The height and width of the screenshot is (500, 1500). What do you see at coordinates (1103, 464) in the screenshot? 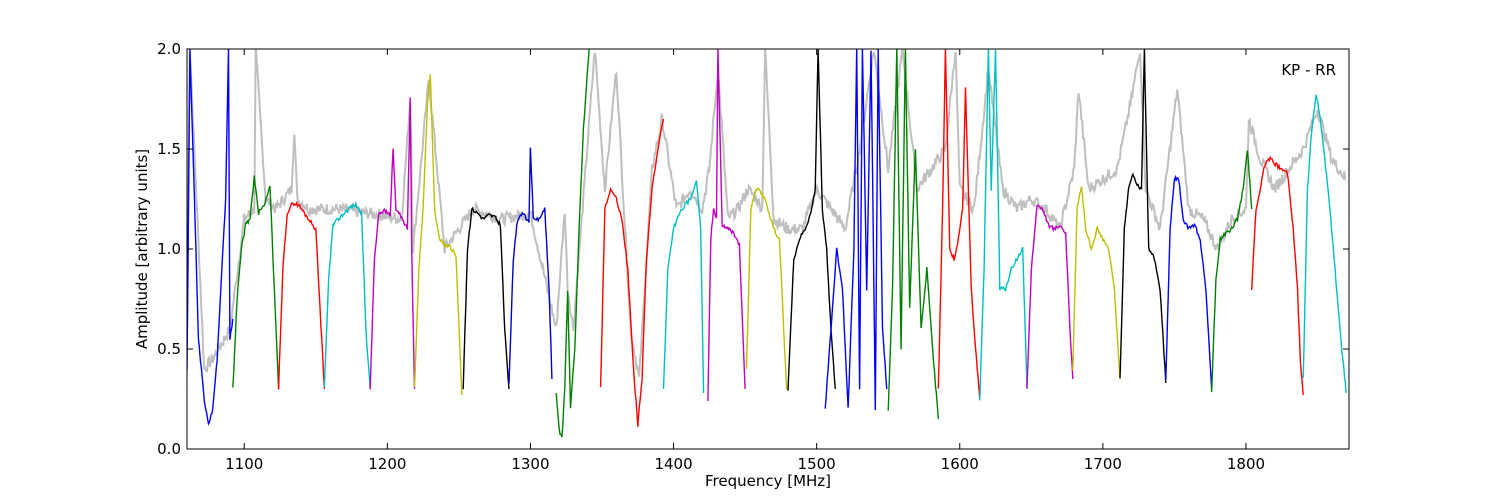
I see `x-tick-label: 1700` at bounding box center [1103, 464].